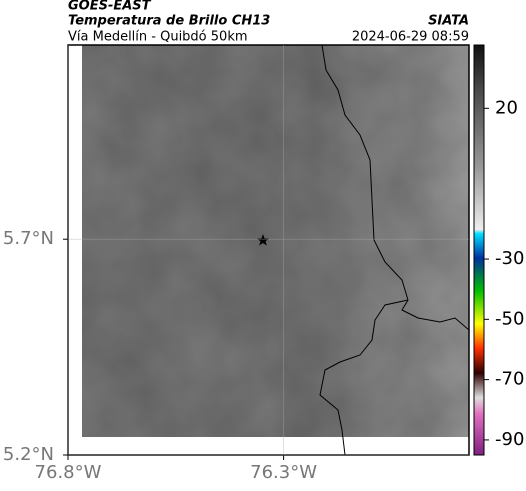 This screenshot has width=526, height=491. I want to click on product: Temperatura de Brillo CH13, so click(169, 21).